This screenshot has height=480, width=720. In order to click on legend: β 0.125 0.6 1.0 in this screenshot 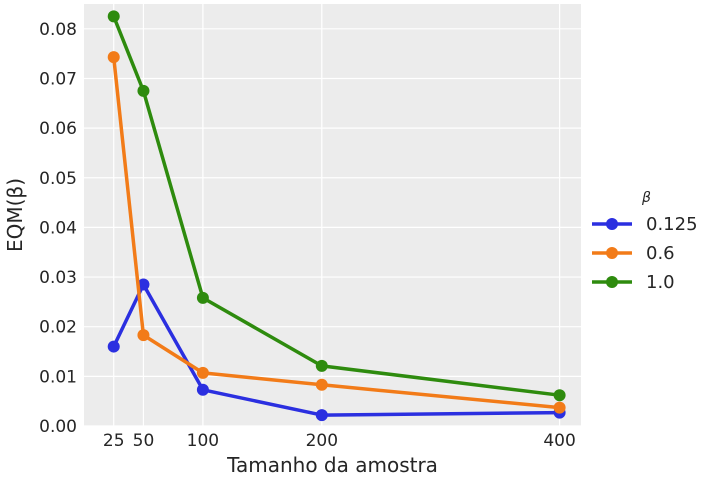, I will do `click(645, 241)`.